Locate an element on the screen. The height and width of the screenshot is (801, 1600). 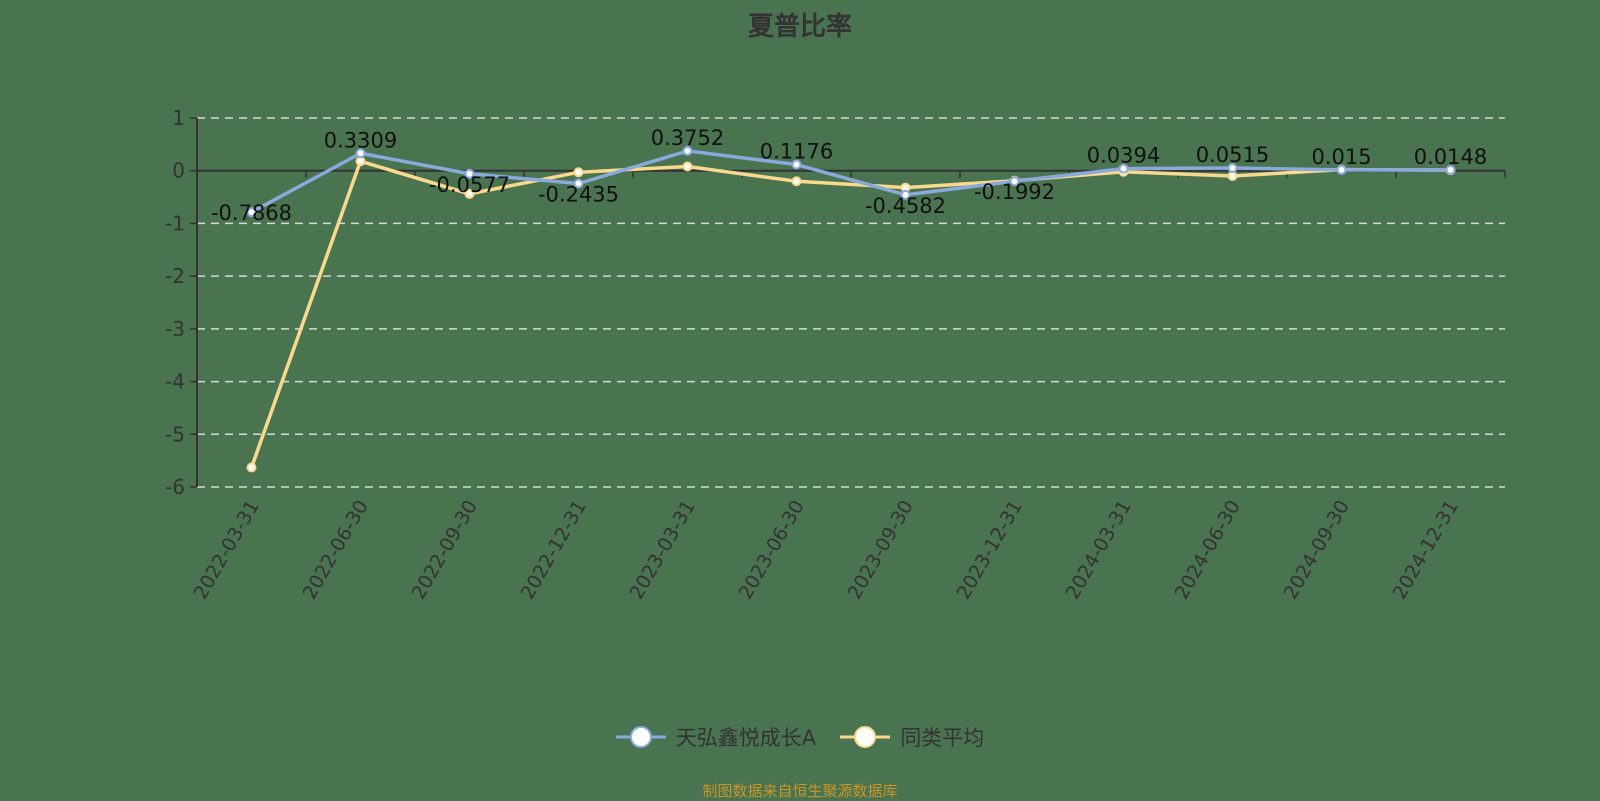
data-label: -0.1992 is located at coordinates (1014, 192).